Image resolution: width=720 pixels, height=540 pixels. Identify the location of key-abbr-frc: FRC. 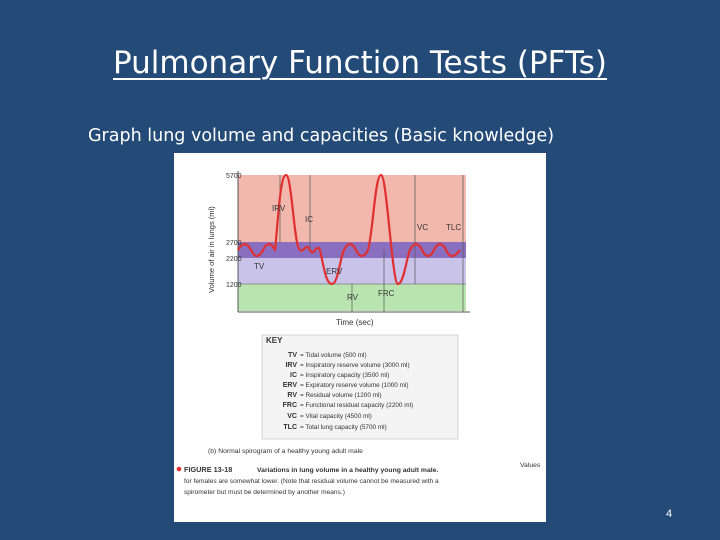
(290, 405).